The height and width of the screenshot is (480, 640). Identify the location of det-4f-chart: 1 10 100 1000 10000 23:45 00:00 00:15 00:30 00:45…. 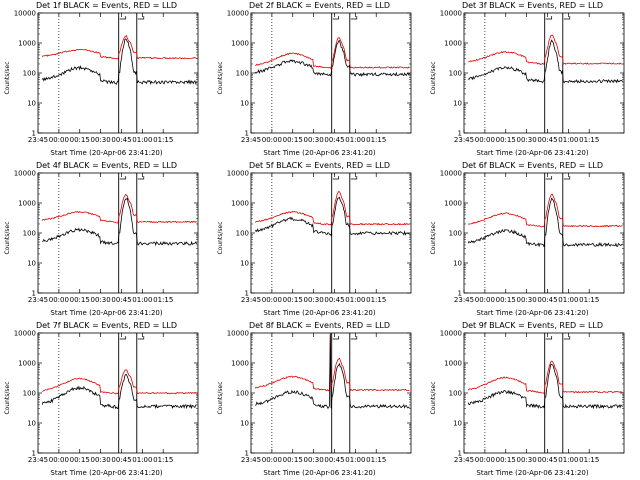
(106, 237).